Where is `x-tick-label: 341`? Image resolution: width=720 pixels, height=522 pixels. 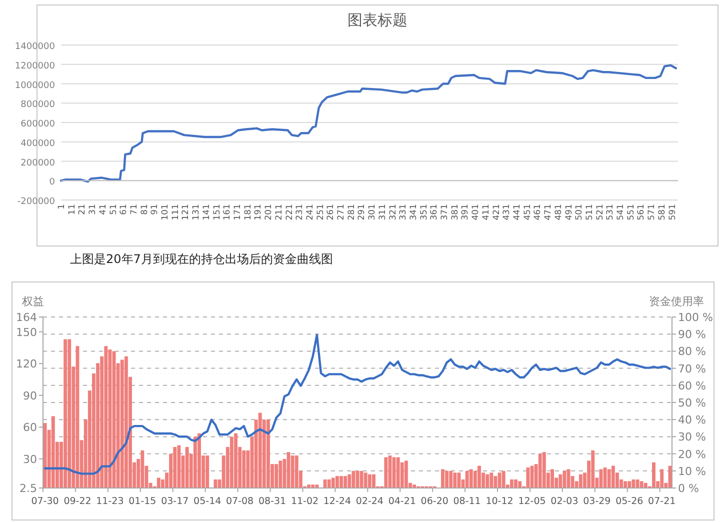 x-tick-label: 341 is located at coordinates (413, 212).